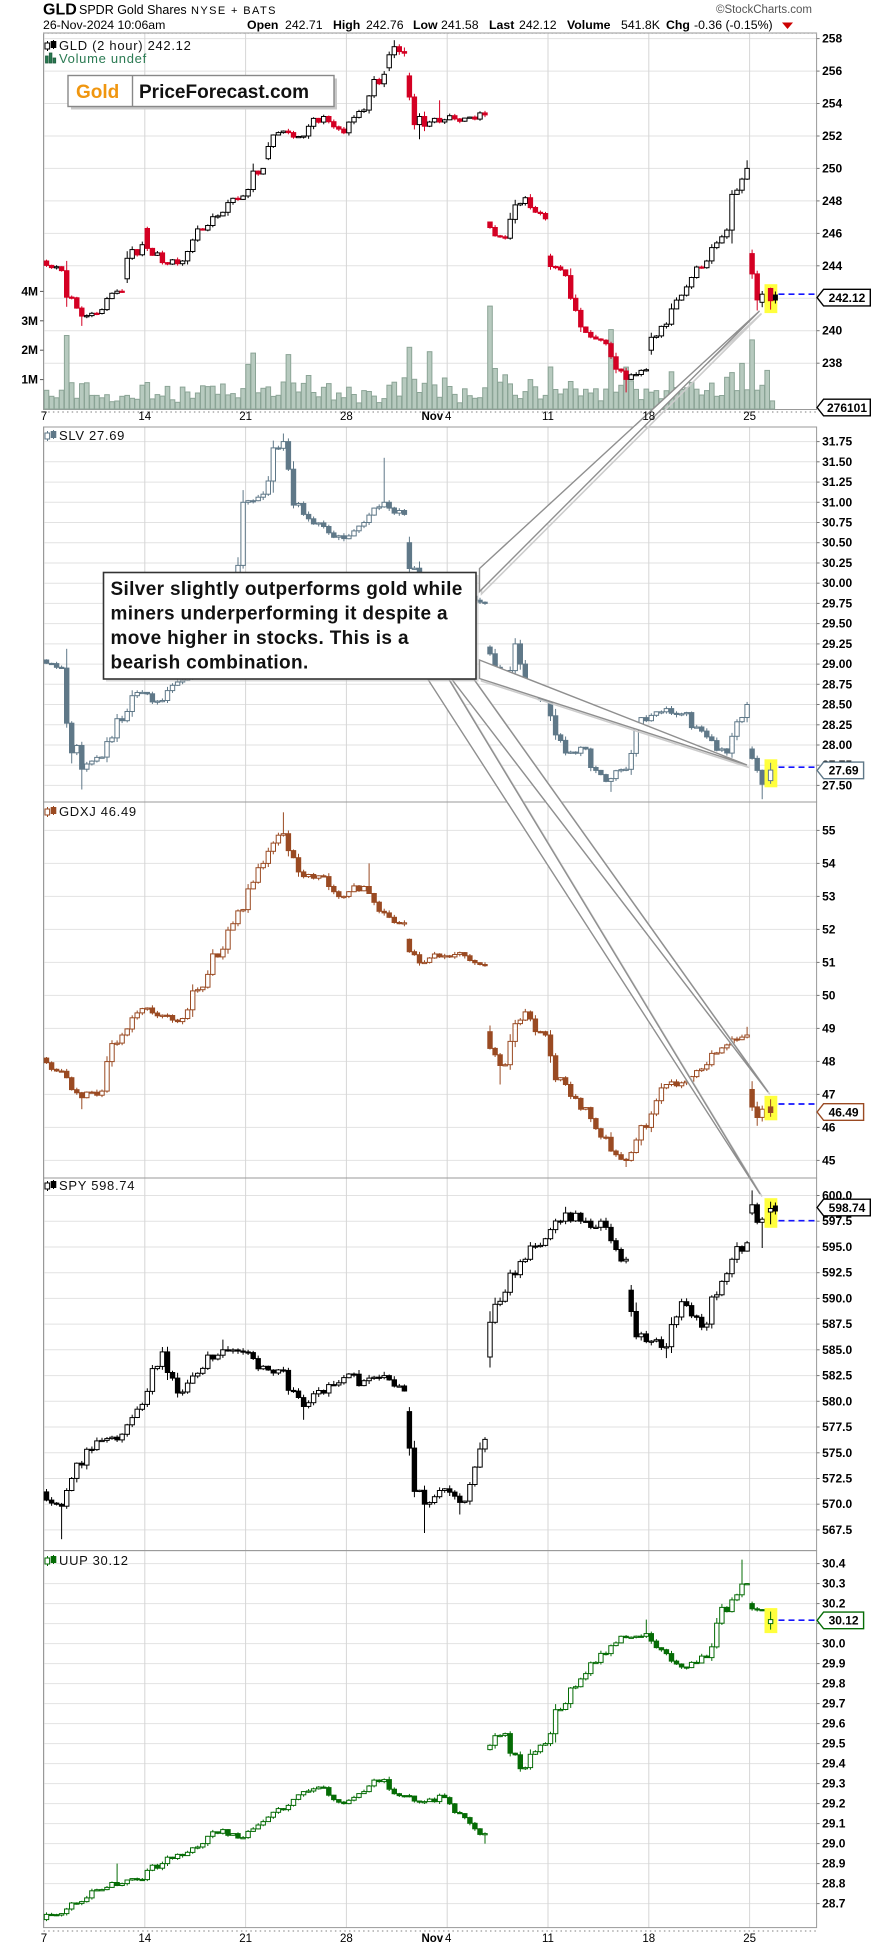 Image resolution: width=875 pixels, height=1955 pixels. What do you see at coordinates (837, 502) in the screenshot?
I see `svg-text: 31.00` at bounding box center [837, 502].